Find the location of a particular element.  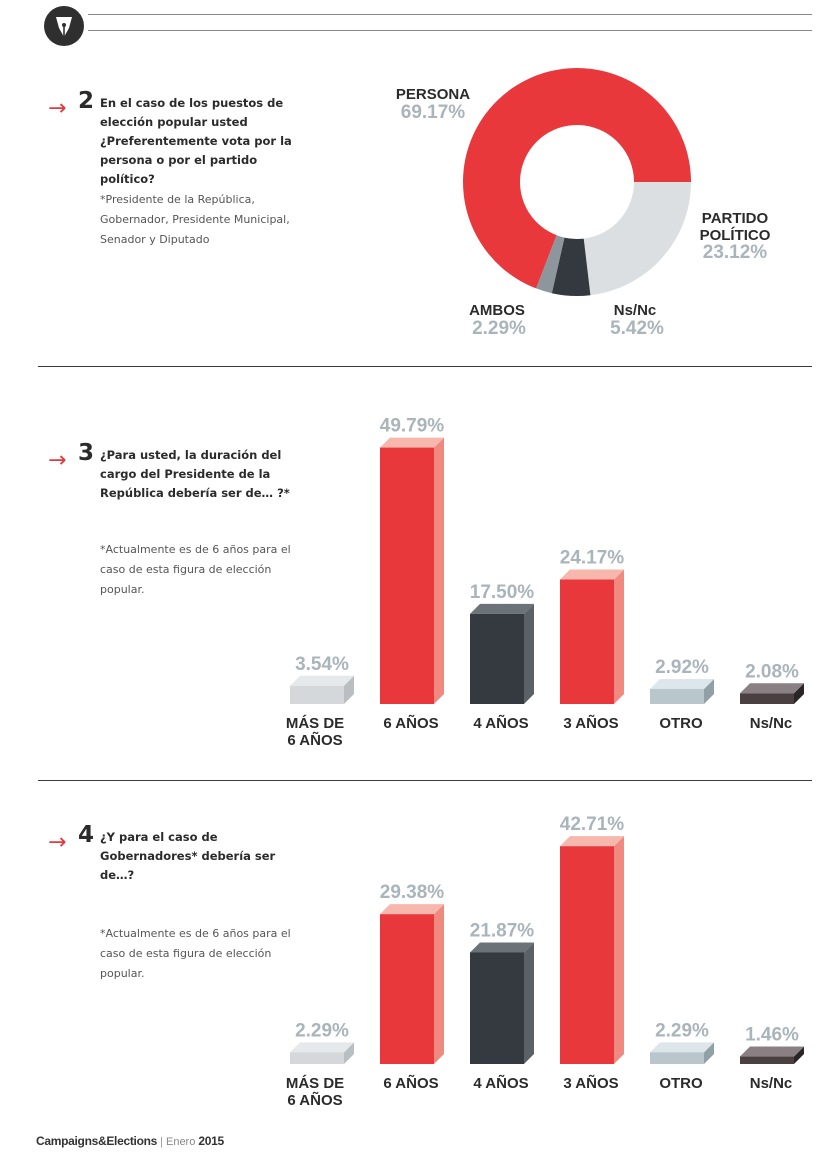

bar-value-label: 21.87% is located at coordinates (502, 930).